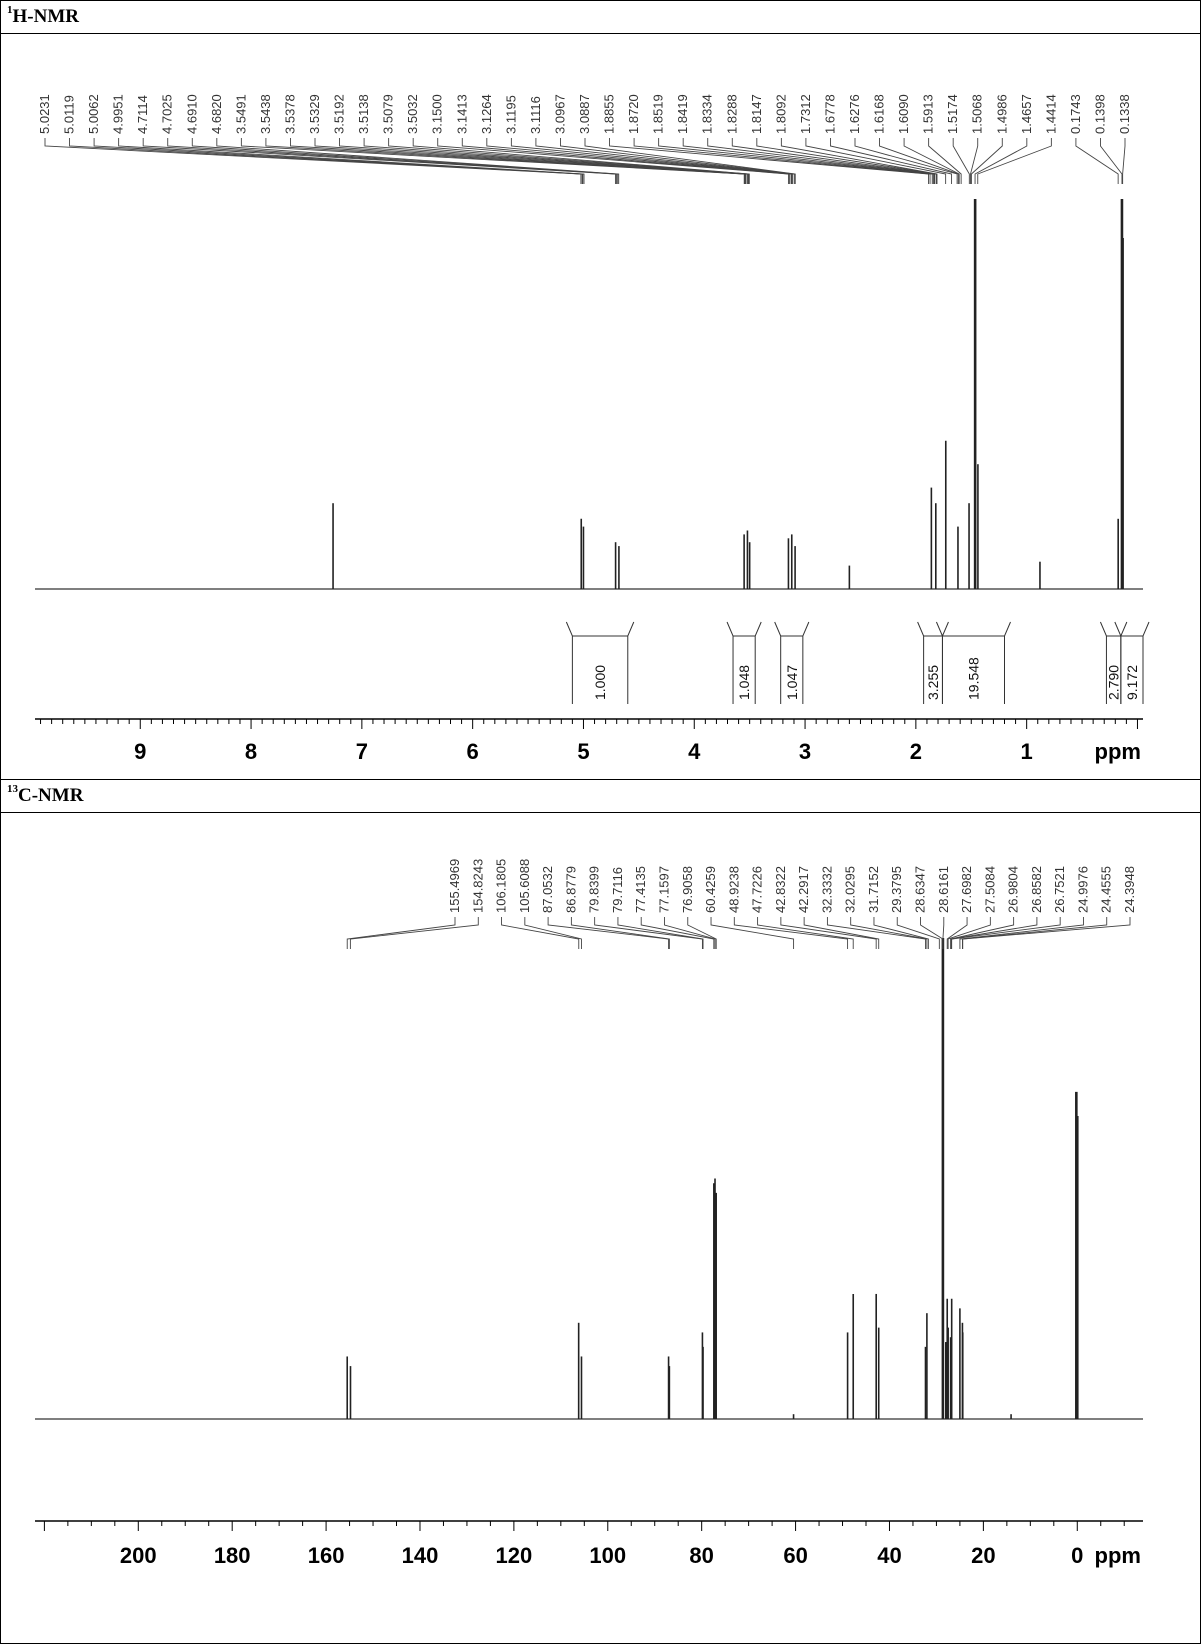  Describe the element at coordinates (1118, 1555) in the screenshot. I see `c-axis-unit-label: ppm` at that location.